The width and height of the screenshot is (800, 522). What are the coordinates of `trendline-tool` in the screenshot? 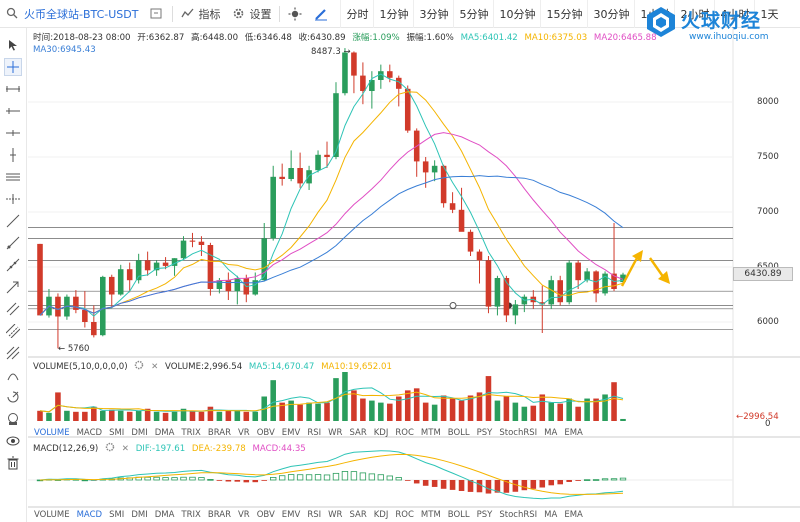 It's located at (13, 221).